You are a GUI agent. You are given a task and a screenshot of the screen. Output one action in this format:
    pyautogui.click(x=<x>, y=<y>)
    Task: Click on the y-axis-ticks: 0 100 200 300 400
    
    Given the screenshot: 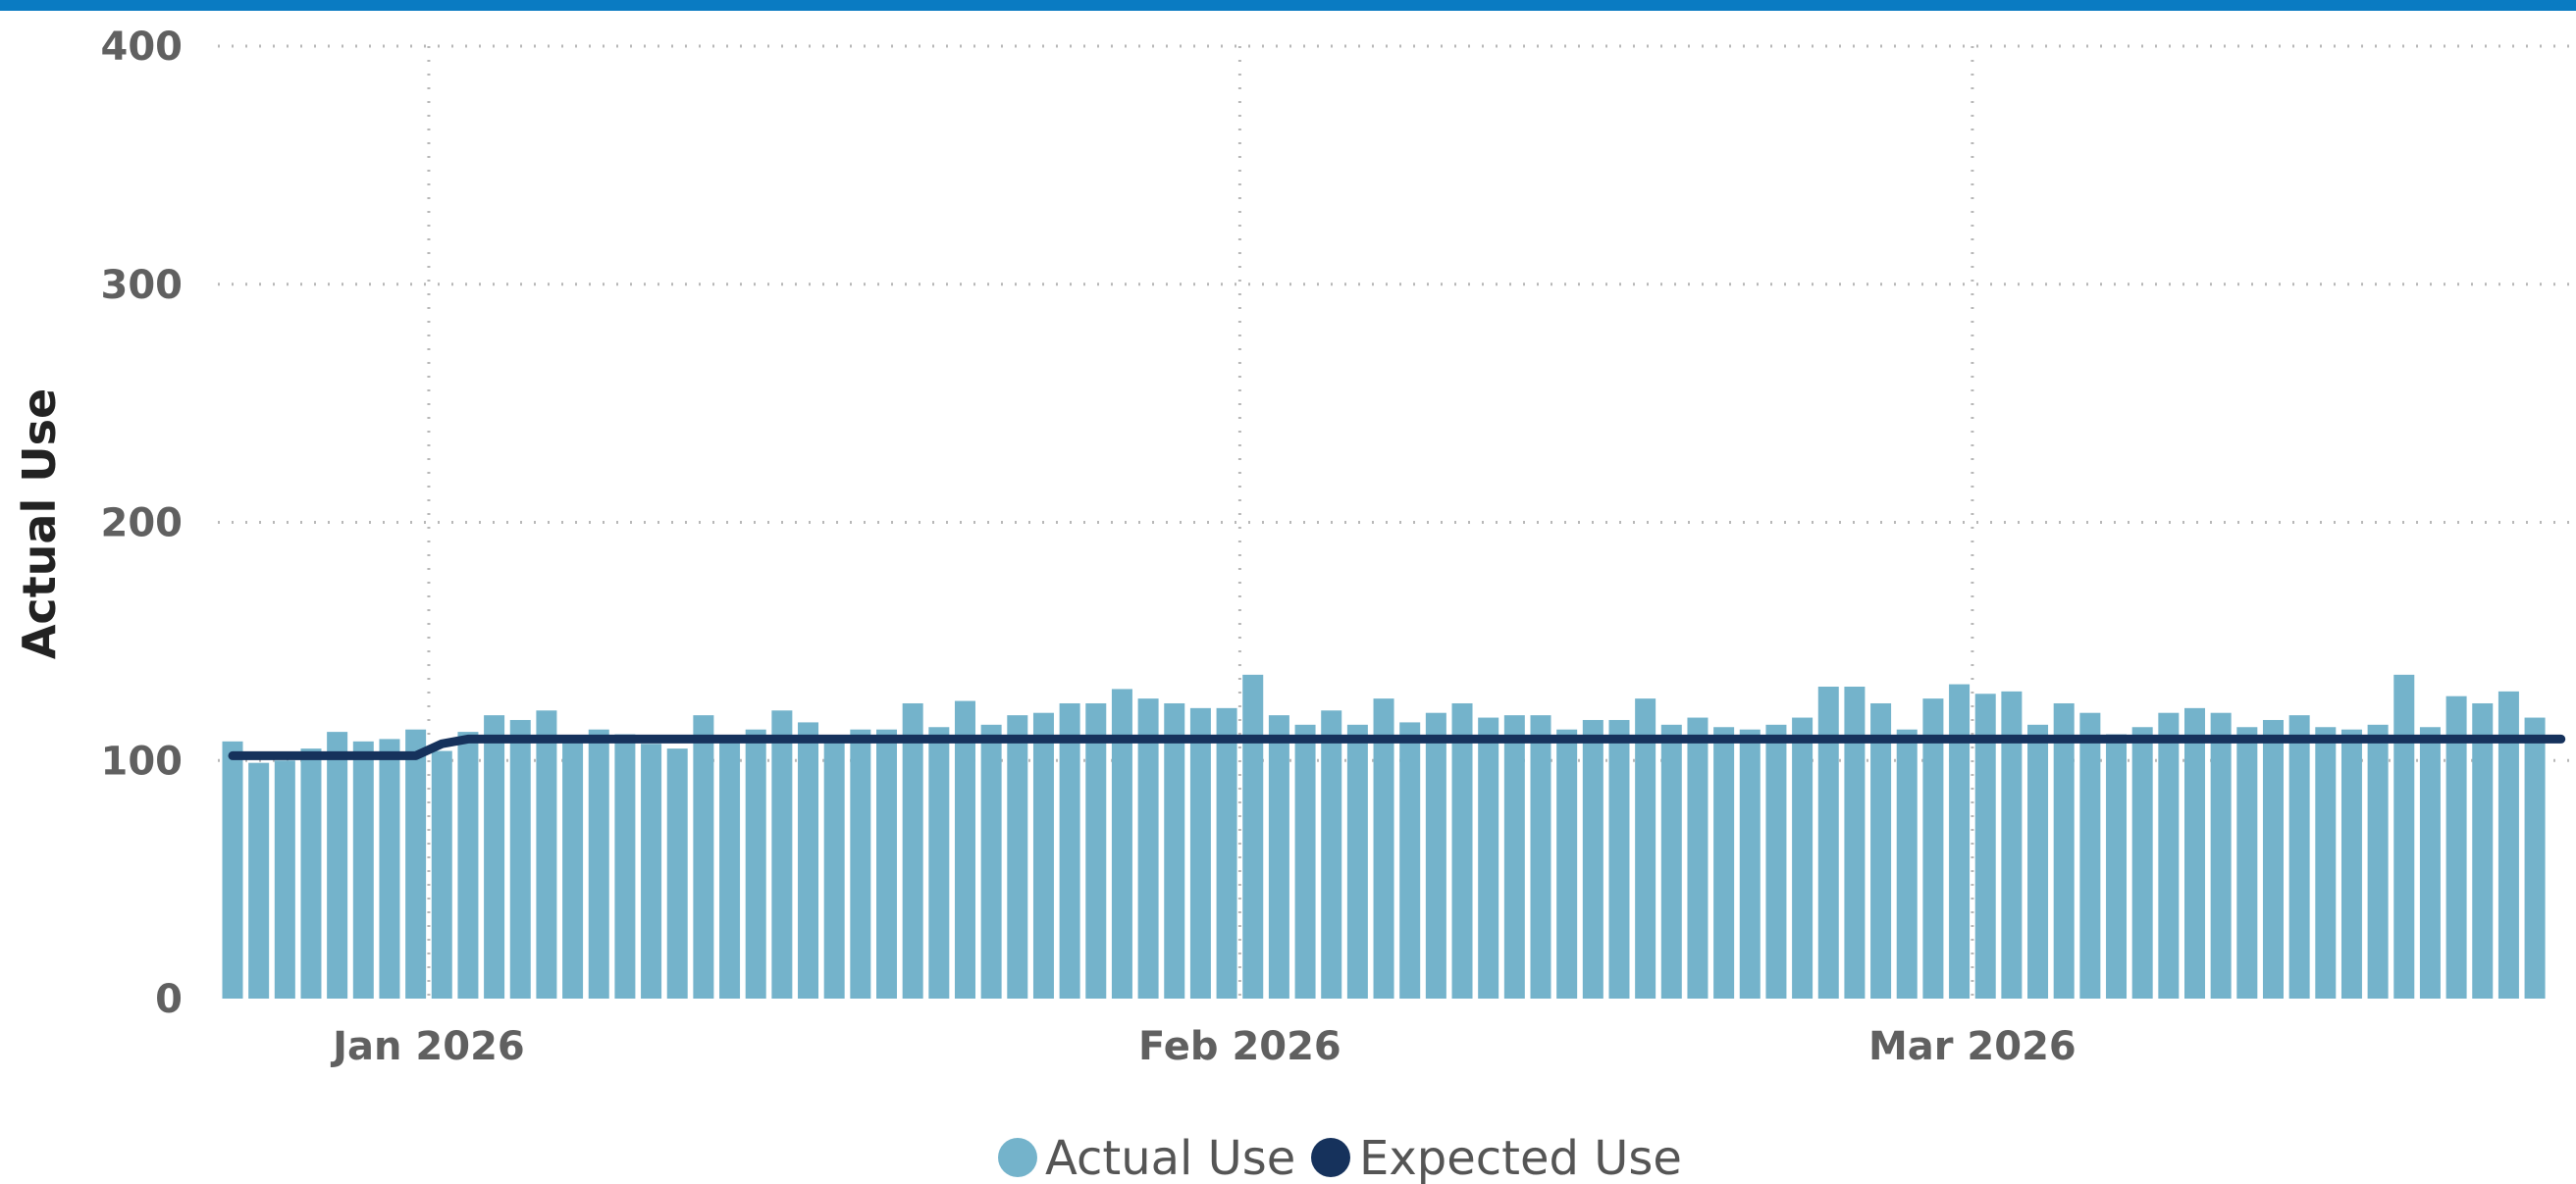 What is the action you would take?
    pyautogui.click(x=142, y=523)
    